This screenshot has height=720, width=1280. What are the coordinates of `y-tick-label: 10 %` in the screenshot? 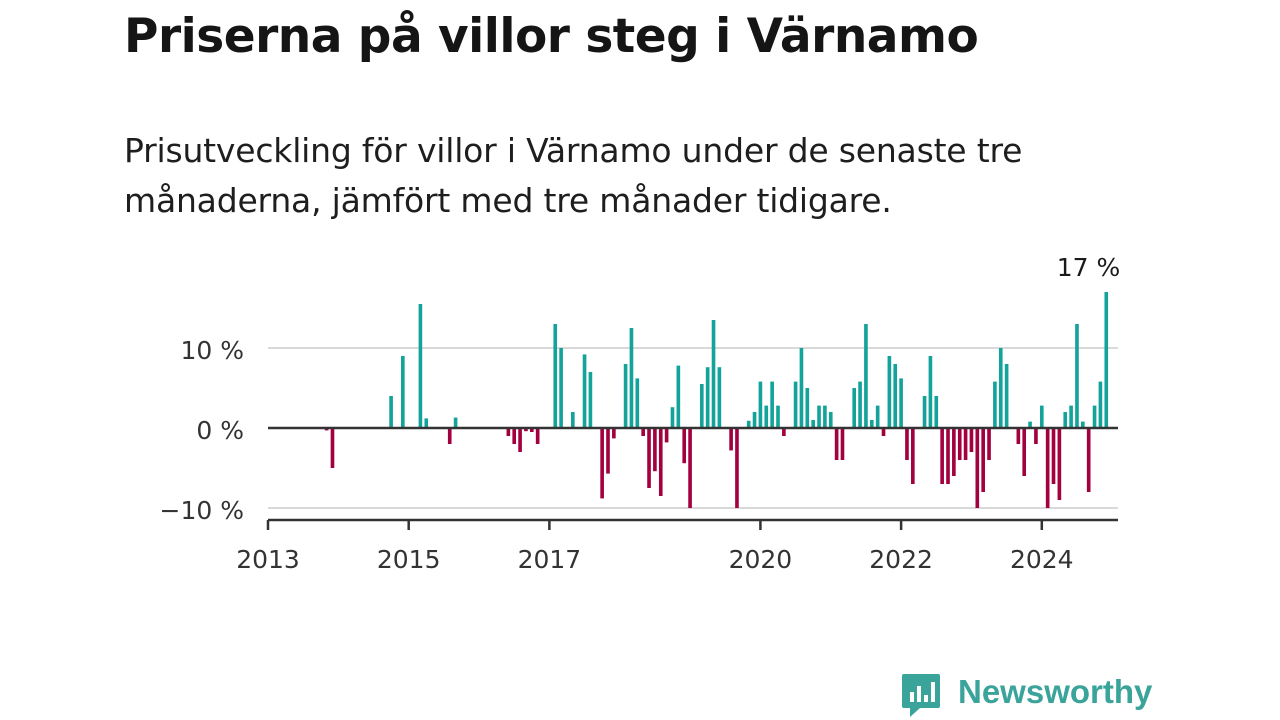 It's located at (212, 350).